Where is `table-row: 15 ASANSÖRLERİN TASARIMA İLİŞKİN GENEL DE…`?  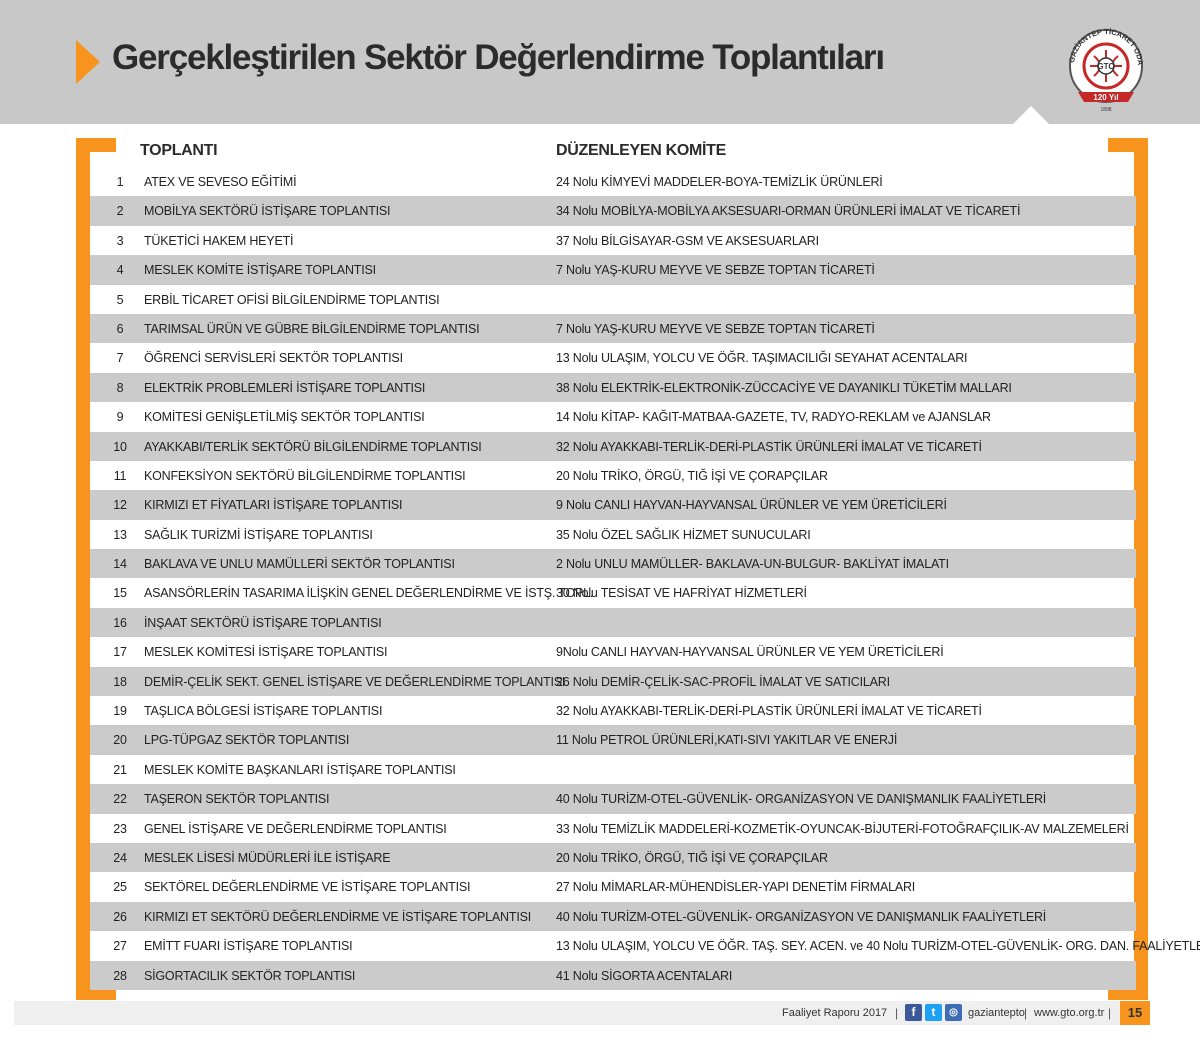 table-row: 15 ASANSÖRLERİN TASARIMA İLİŞKİN GENEL DE… is located at coordinates (613, 592).